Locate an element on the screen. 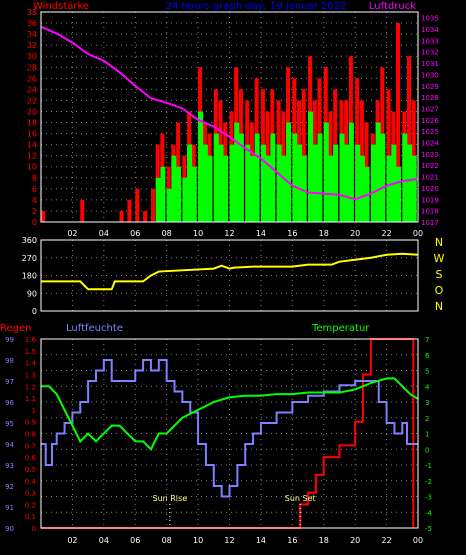 This screenshot has height=555, width=466. chart-title: 24 hours graph day, 19 januar 2022 is located at coordinates (256, 6).